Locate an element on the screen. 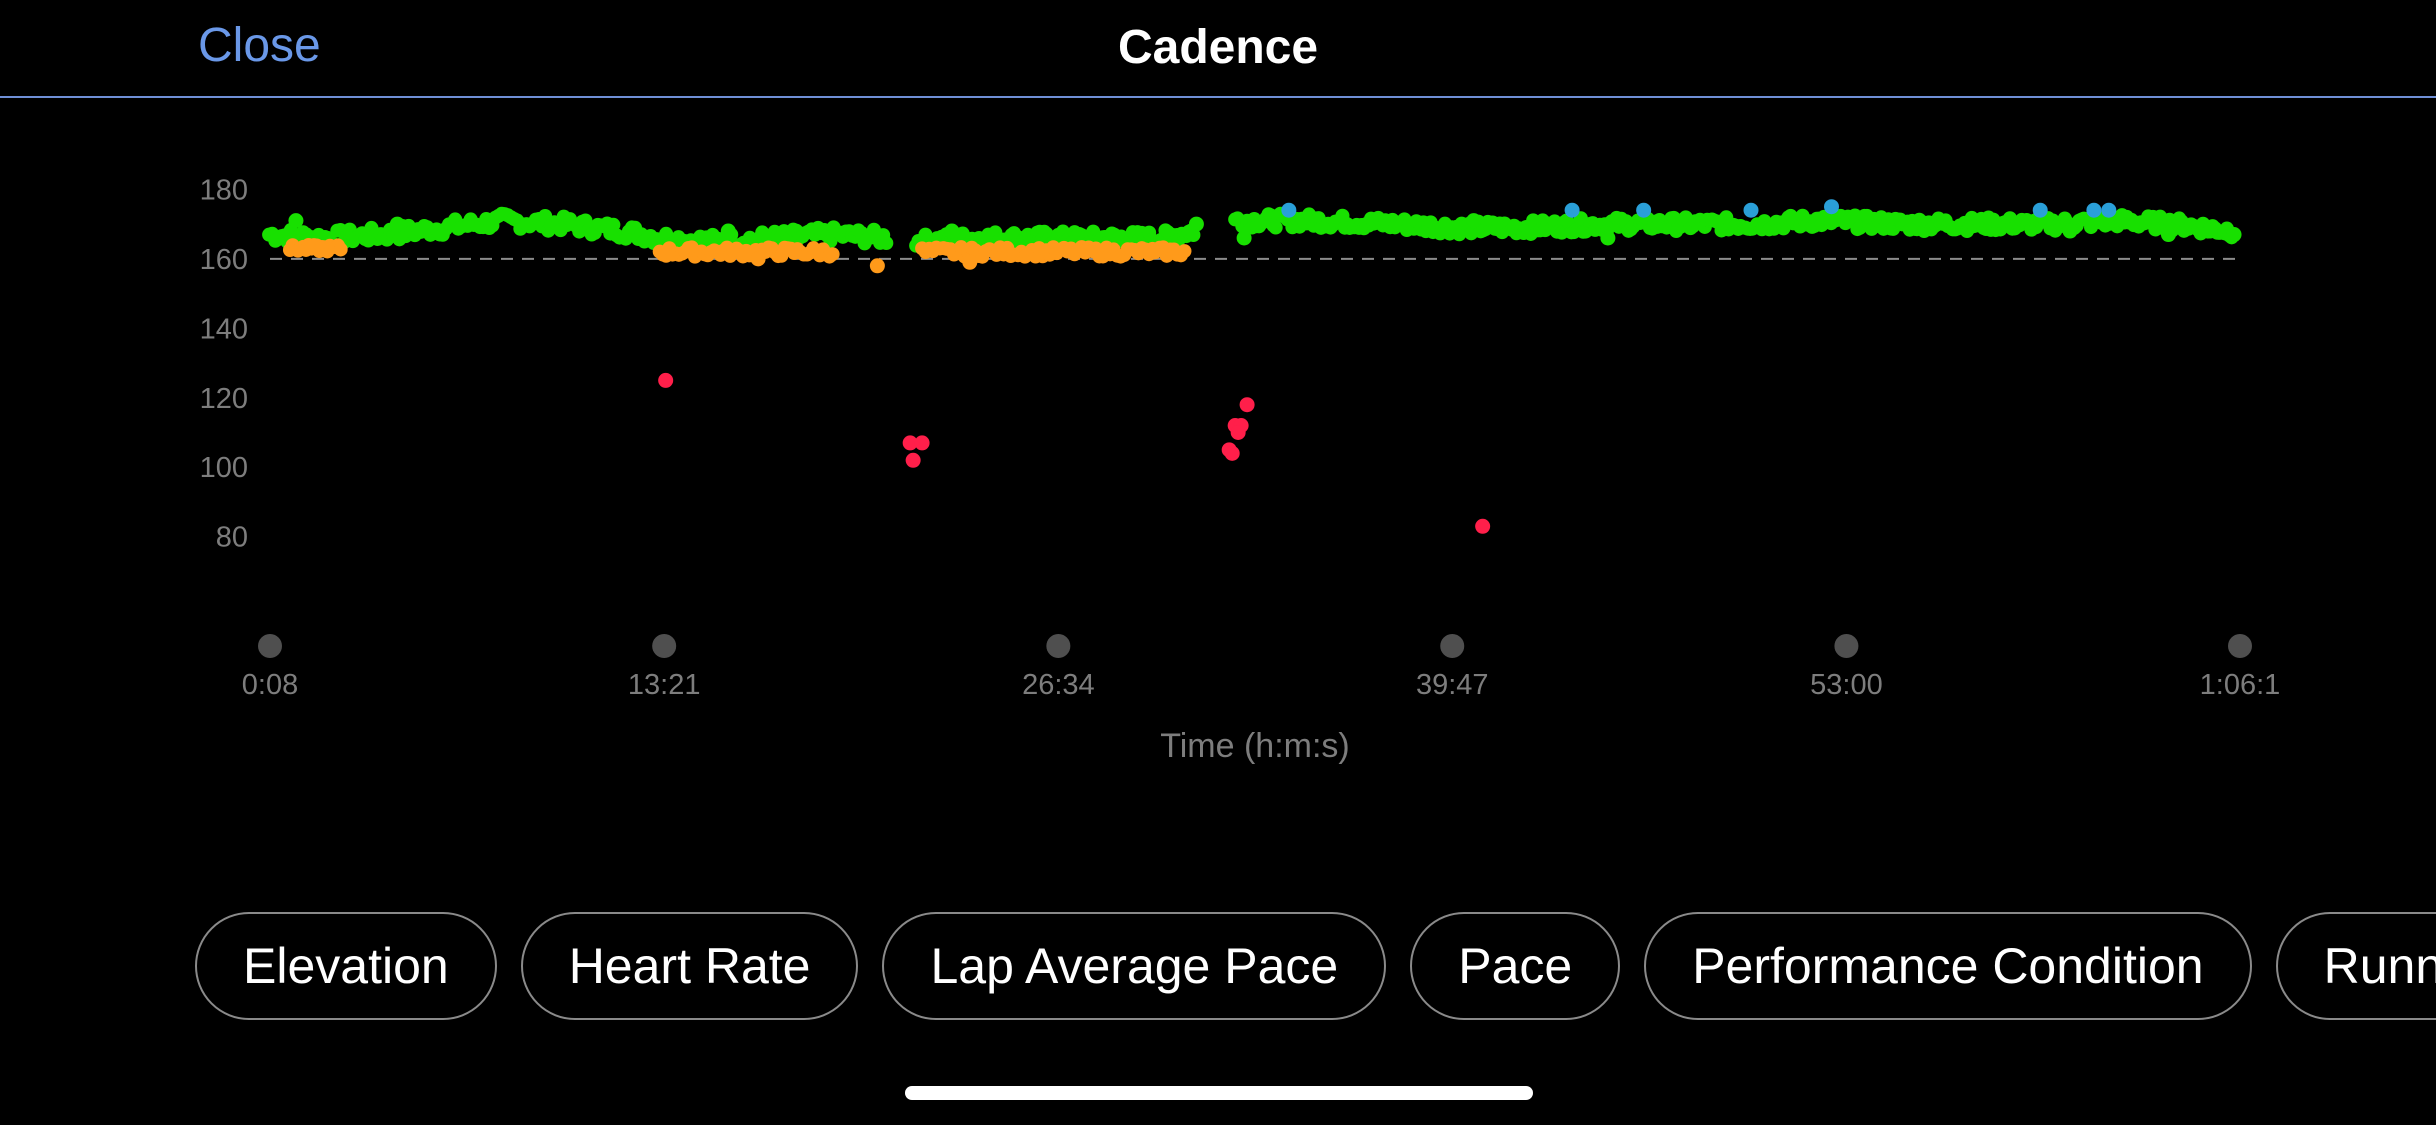 The width and height of the screenshot is (2436, 1125). x-axis-title: Time (h:m:s) is located at coordinates (1255, 746).